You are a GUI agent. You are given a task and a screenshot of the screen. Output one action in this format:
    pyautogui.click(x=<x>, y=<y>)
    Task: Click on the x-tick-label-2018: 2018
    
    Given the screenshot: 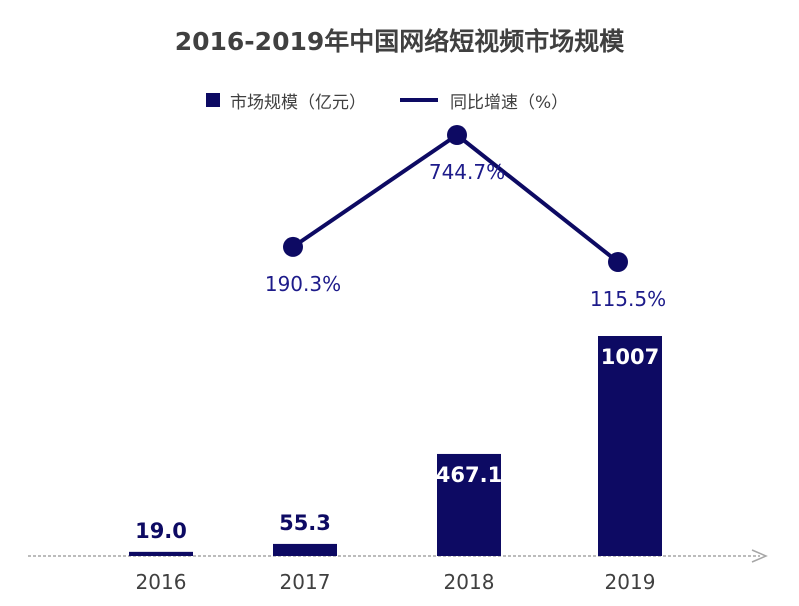 What is the action you would take?
    pyautogui.click(x=469, y=582)
    